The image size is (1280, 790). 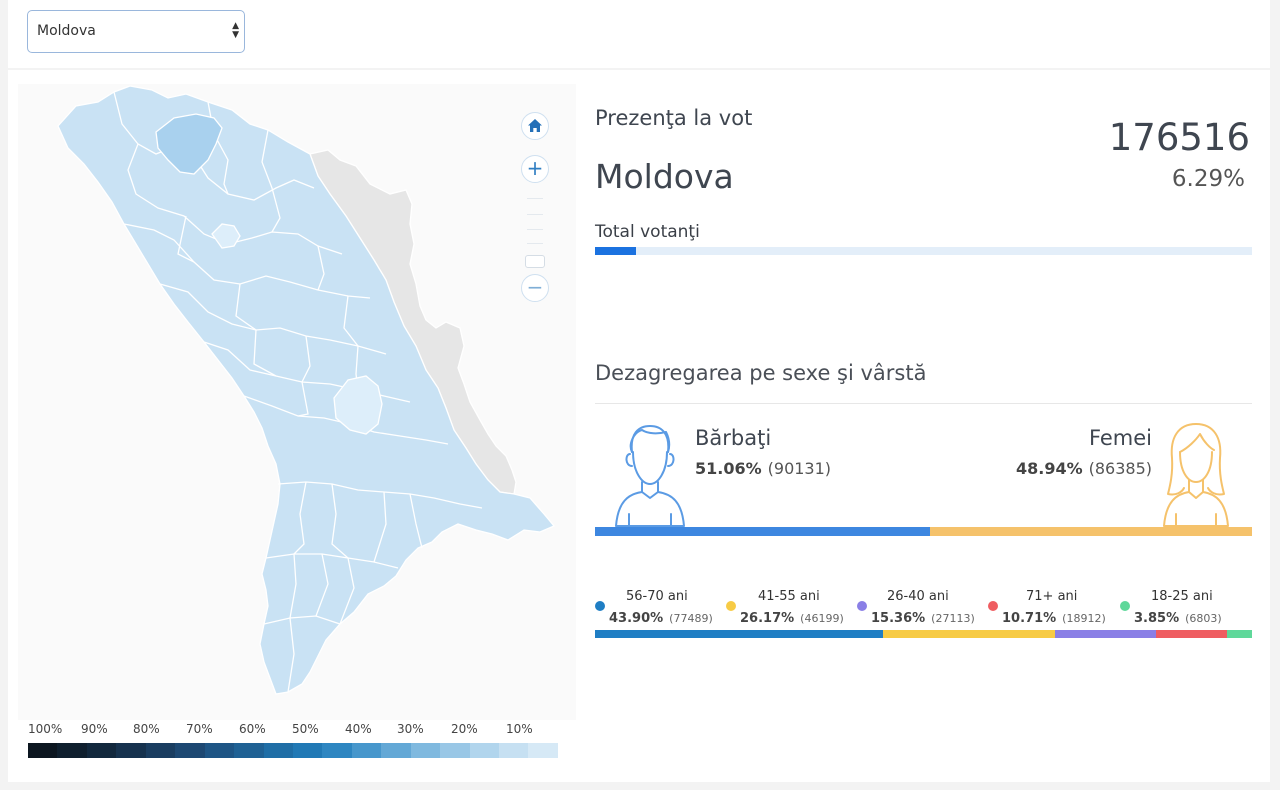 I want to click on map-home-button, so click(x=535, y=126).